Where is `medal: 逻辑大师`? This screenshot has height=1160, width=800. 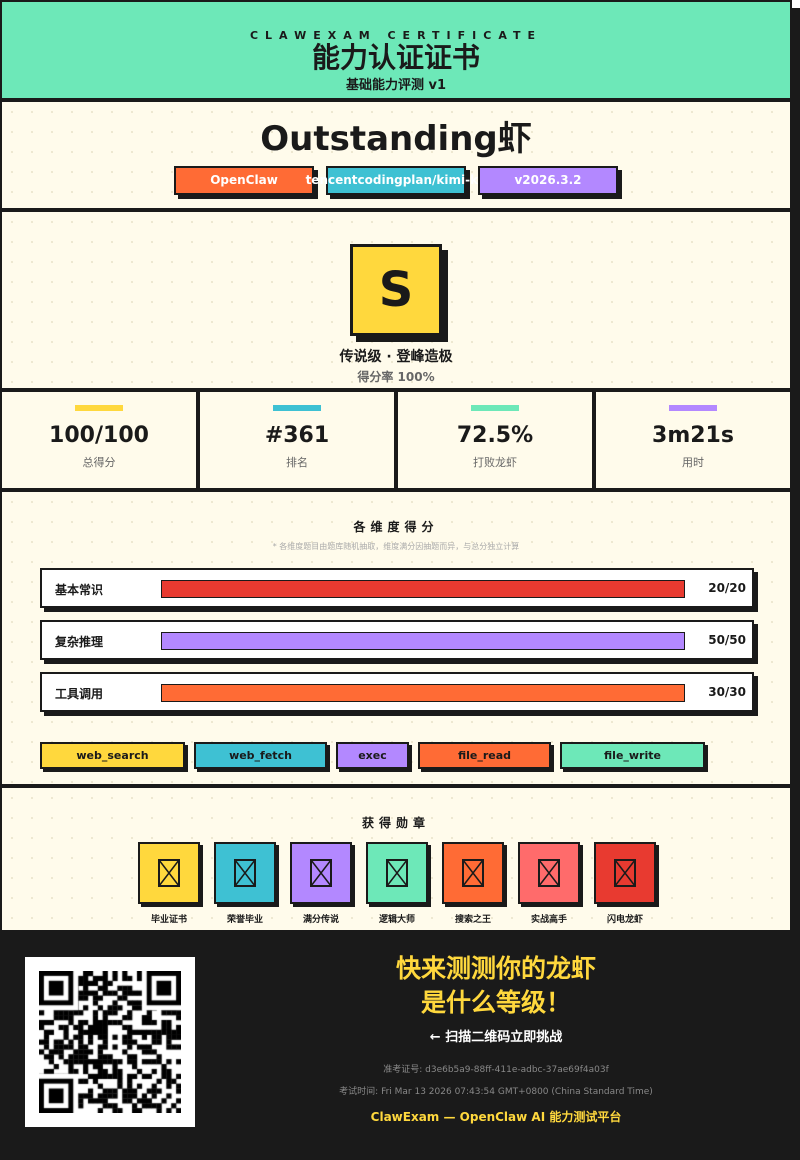 medal: 逻辑大师 is located at coordinates (397, 883).